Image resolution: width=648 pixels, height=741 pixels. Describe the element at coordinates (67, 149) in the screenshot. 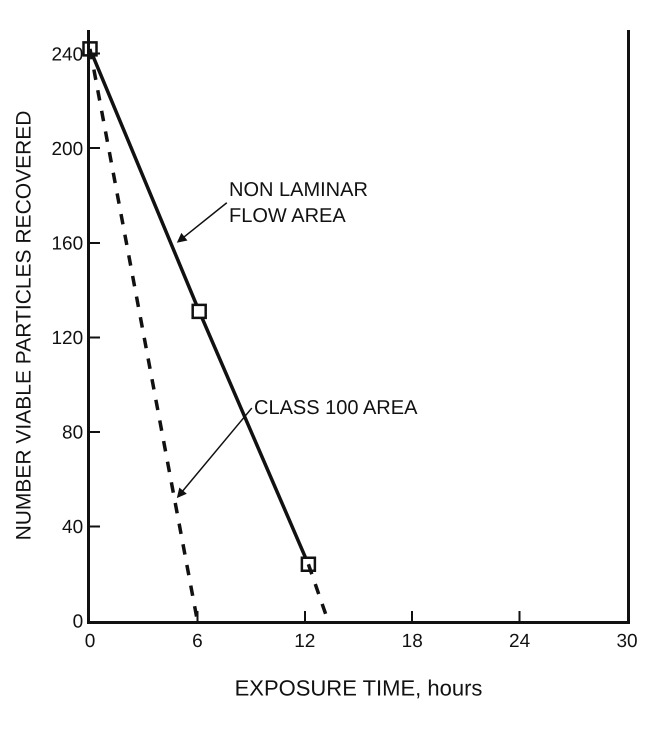

I see `y-tick-label: 200` at that location.